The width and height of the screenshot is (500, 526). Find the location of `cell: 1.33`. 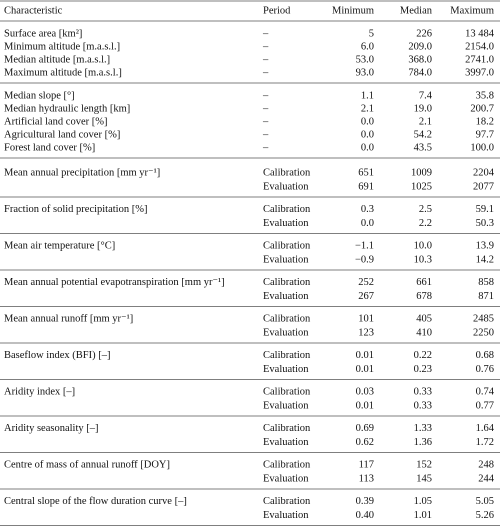

cell: 1.33 is located at coordinates (423, 428).